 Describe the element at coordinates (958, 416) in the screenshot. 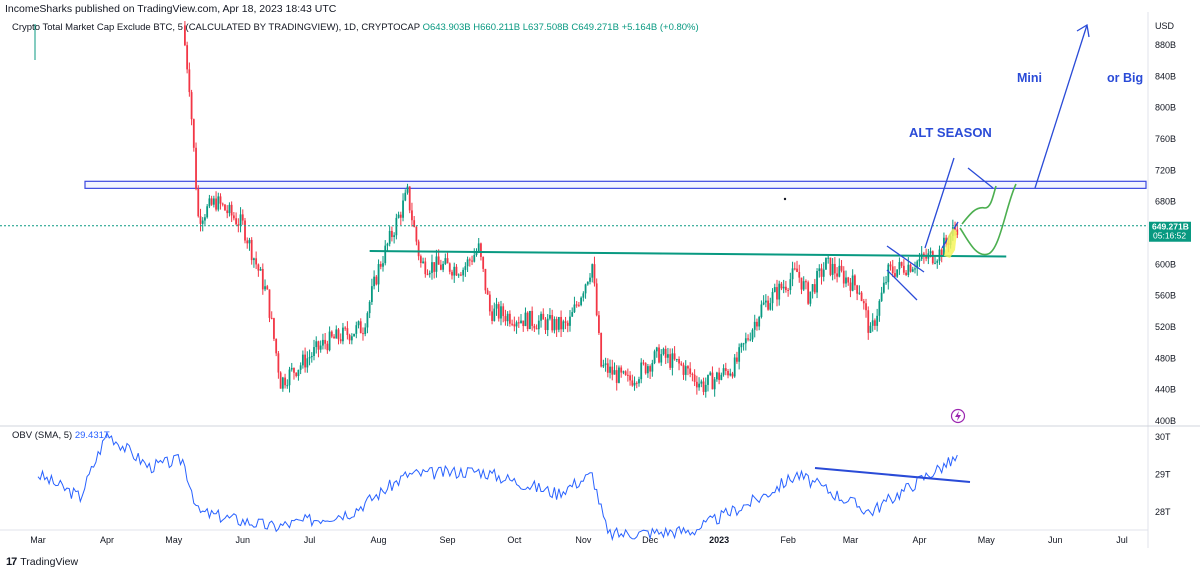

I see `lightning-icon` at that location.